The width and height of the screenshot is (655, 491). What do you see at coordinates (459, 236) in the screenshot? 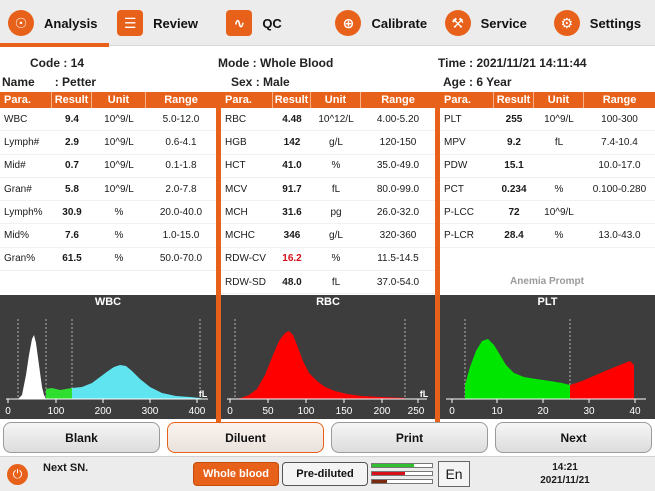
I see `cell-para: P-LCR` at bounding box center [459, 236].